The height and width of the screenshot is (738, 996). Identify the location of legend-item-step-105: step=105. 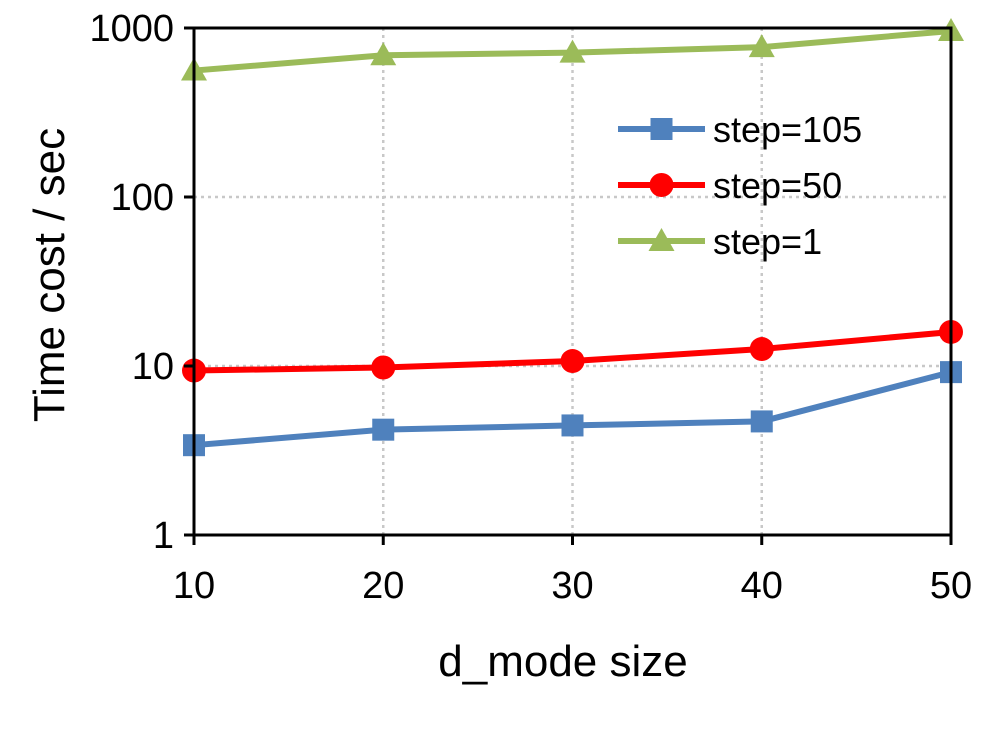
(740, 129).